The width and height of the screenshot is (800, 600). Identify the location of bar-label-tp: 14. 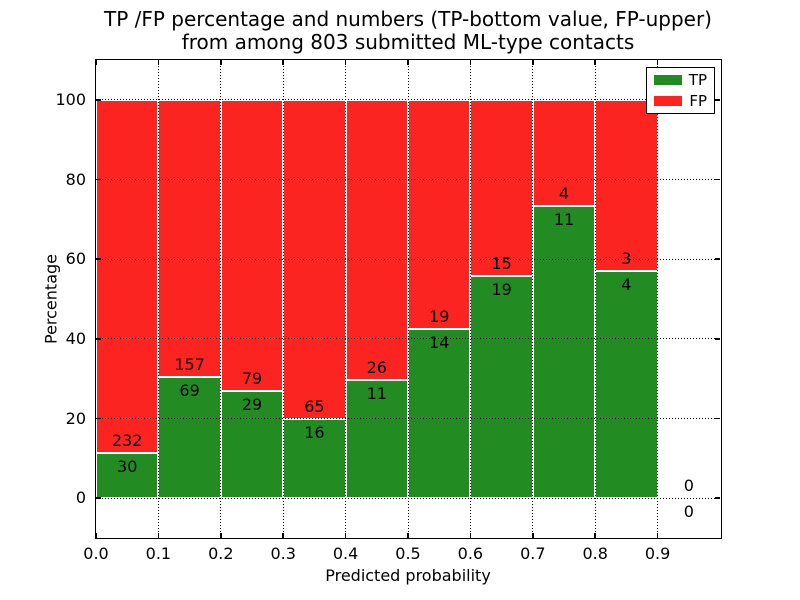
(439, 343).